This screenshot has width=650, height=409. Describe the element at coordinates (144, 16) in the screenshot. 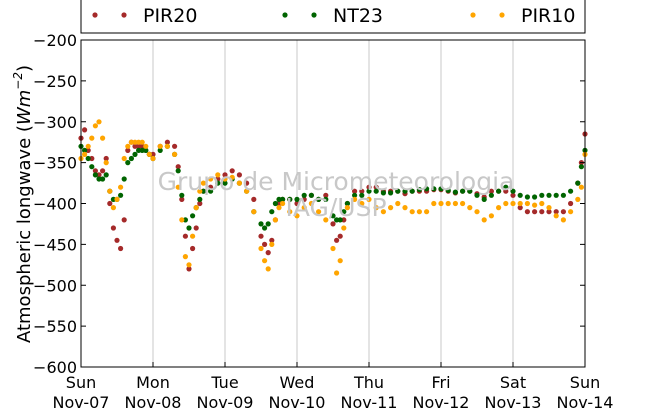

I see `legend-entry-pir20: PIR20` at that location.